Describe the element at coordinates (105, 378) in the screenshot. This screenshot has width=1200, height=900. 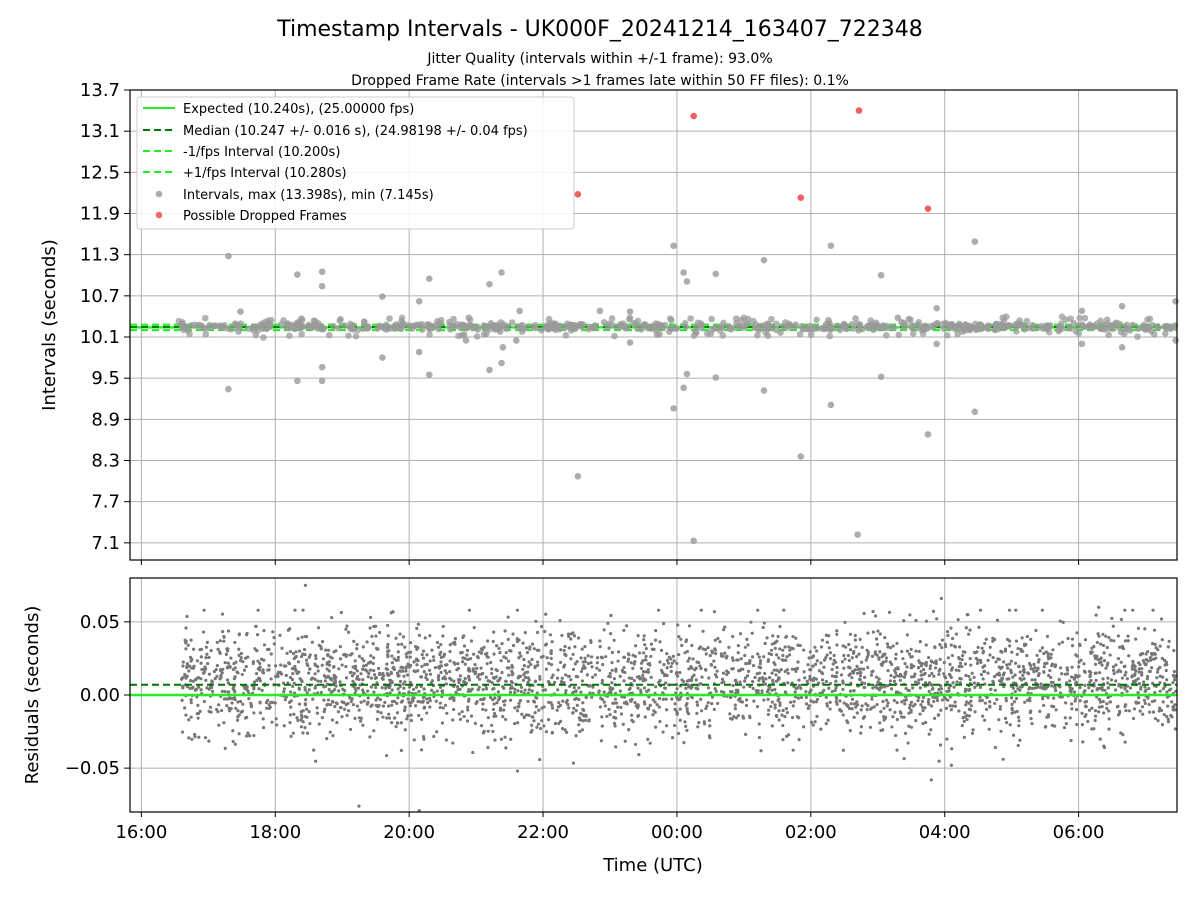
I see `intervals-y-tick-label: 9.5` at that location.